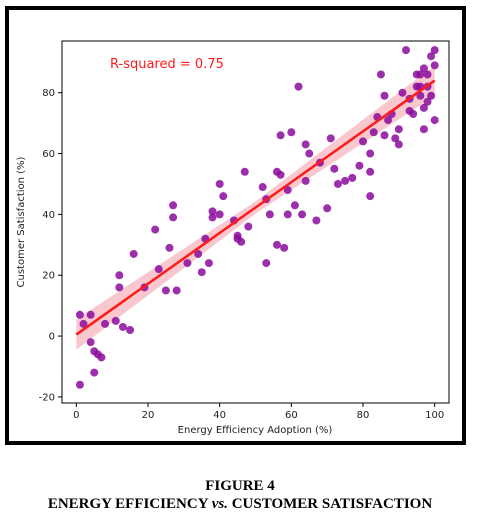 The image size is (480, 517). What do you see at coordinates (48, 215) in the screenshot?
I see `y-tick-label: 40` at bounding box center [48, 215].